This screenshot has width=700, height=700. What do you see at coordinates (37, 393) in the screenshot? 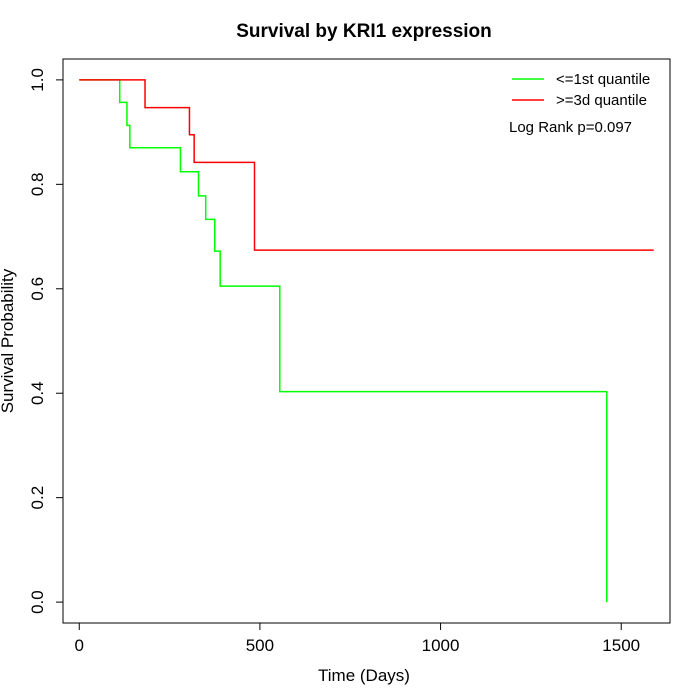
I see `y-tick-label: 0.4` at bounding box center [37, 393].